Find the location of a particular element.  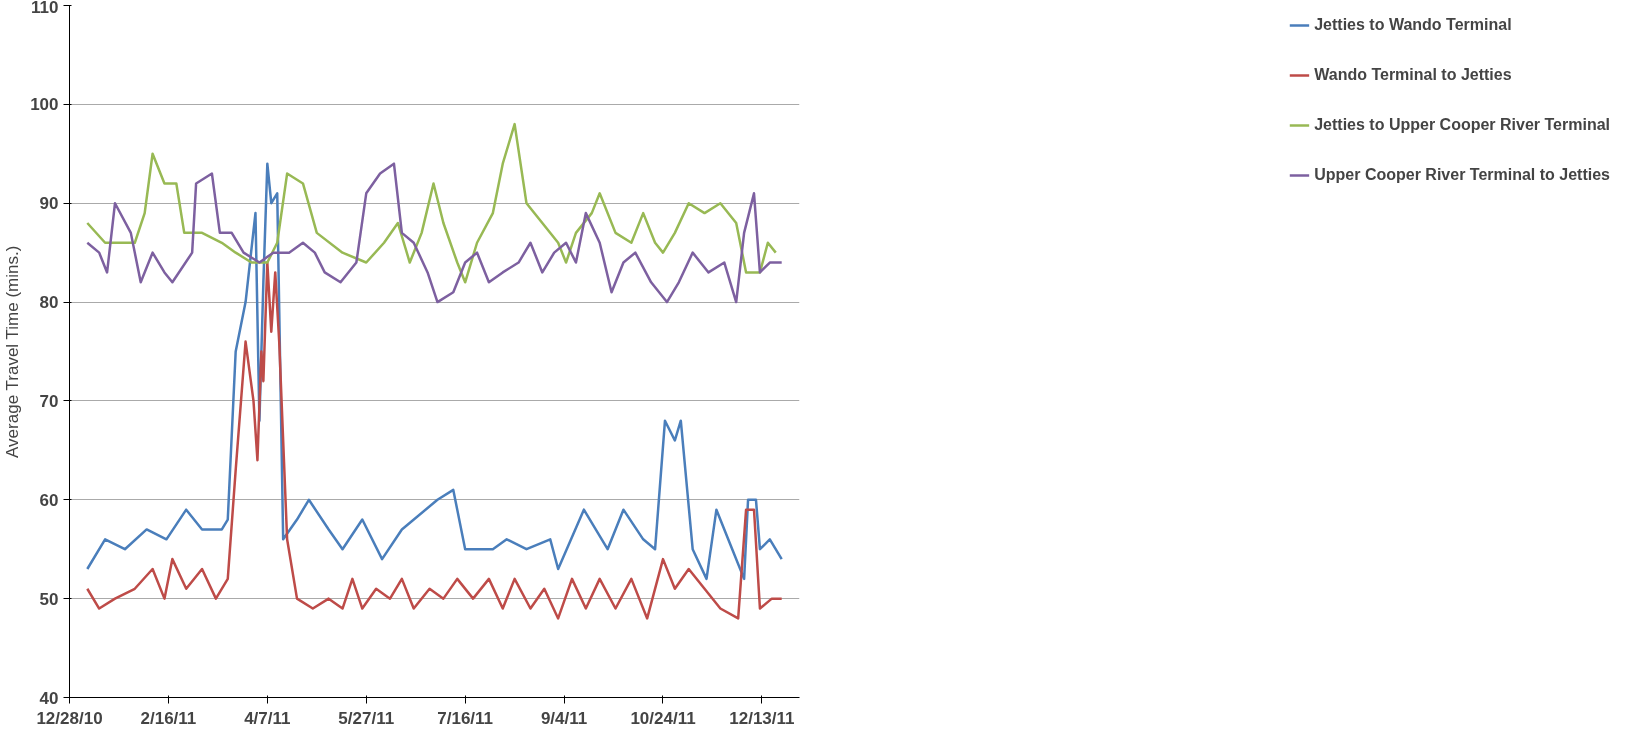

x-tick-label: 5/27/11 is located at coordinates (366, 718).